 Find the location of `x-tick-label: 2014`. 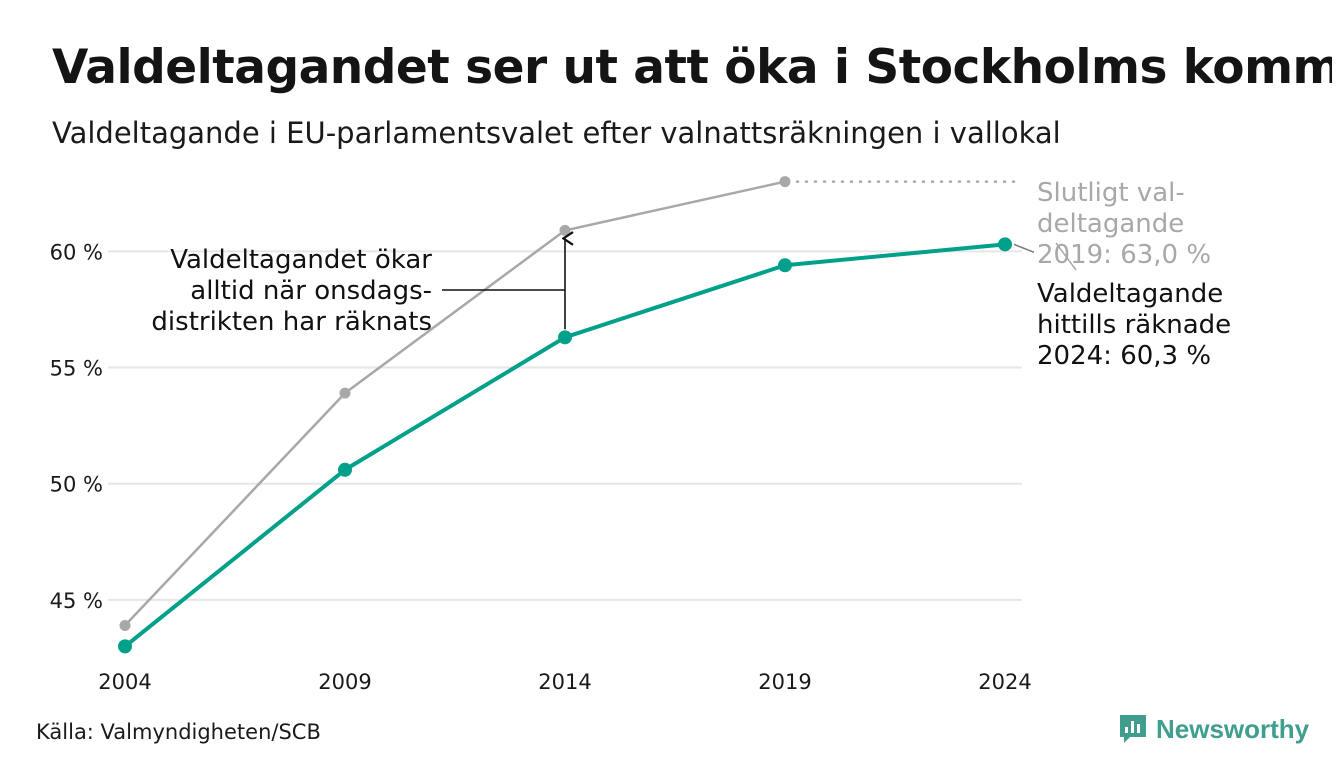

x-tick-label: 2014 is located at coordinates (564, 682).